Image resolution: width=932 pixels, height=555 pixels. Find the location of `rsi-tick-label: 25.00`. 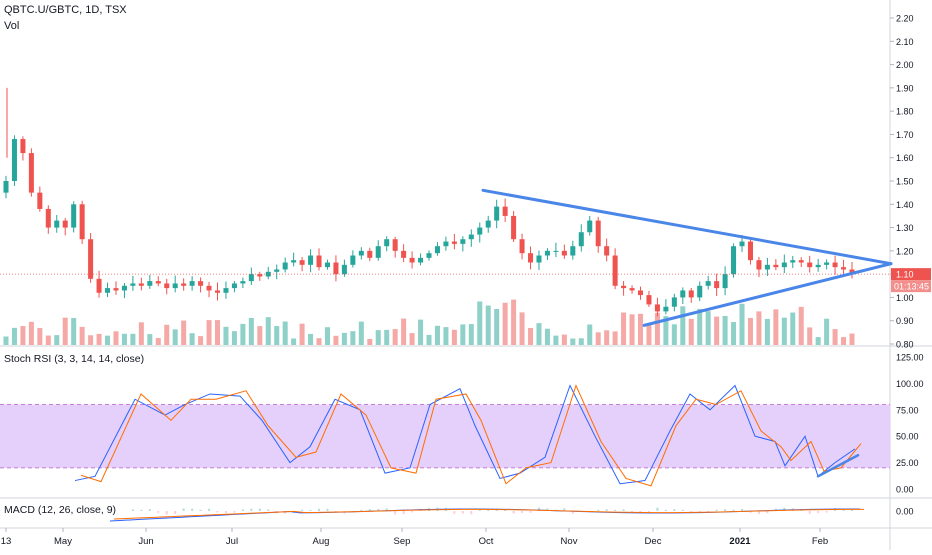

rsi-tick-label: 25.00 is located at coordinates (907, 463).